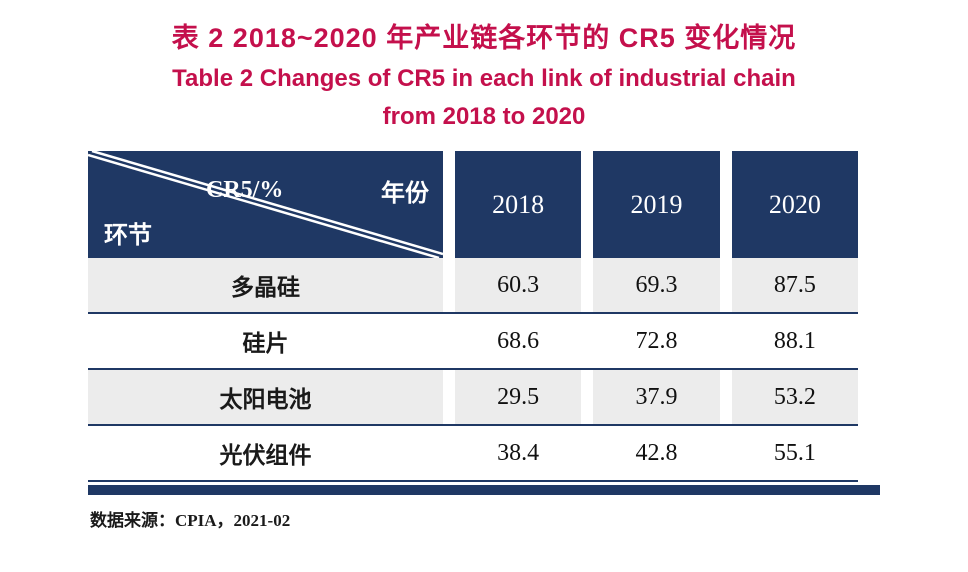 The width and height of the screenshot is (968, 572). What do you see at coordinates (794, 204) in the screenshot?
I see `column-header-2020: 2020` at bounding box center [794, 204].